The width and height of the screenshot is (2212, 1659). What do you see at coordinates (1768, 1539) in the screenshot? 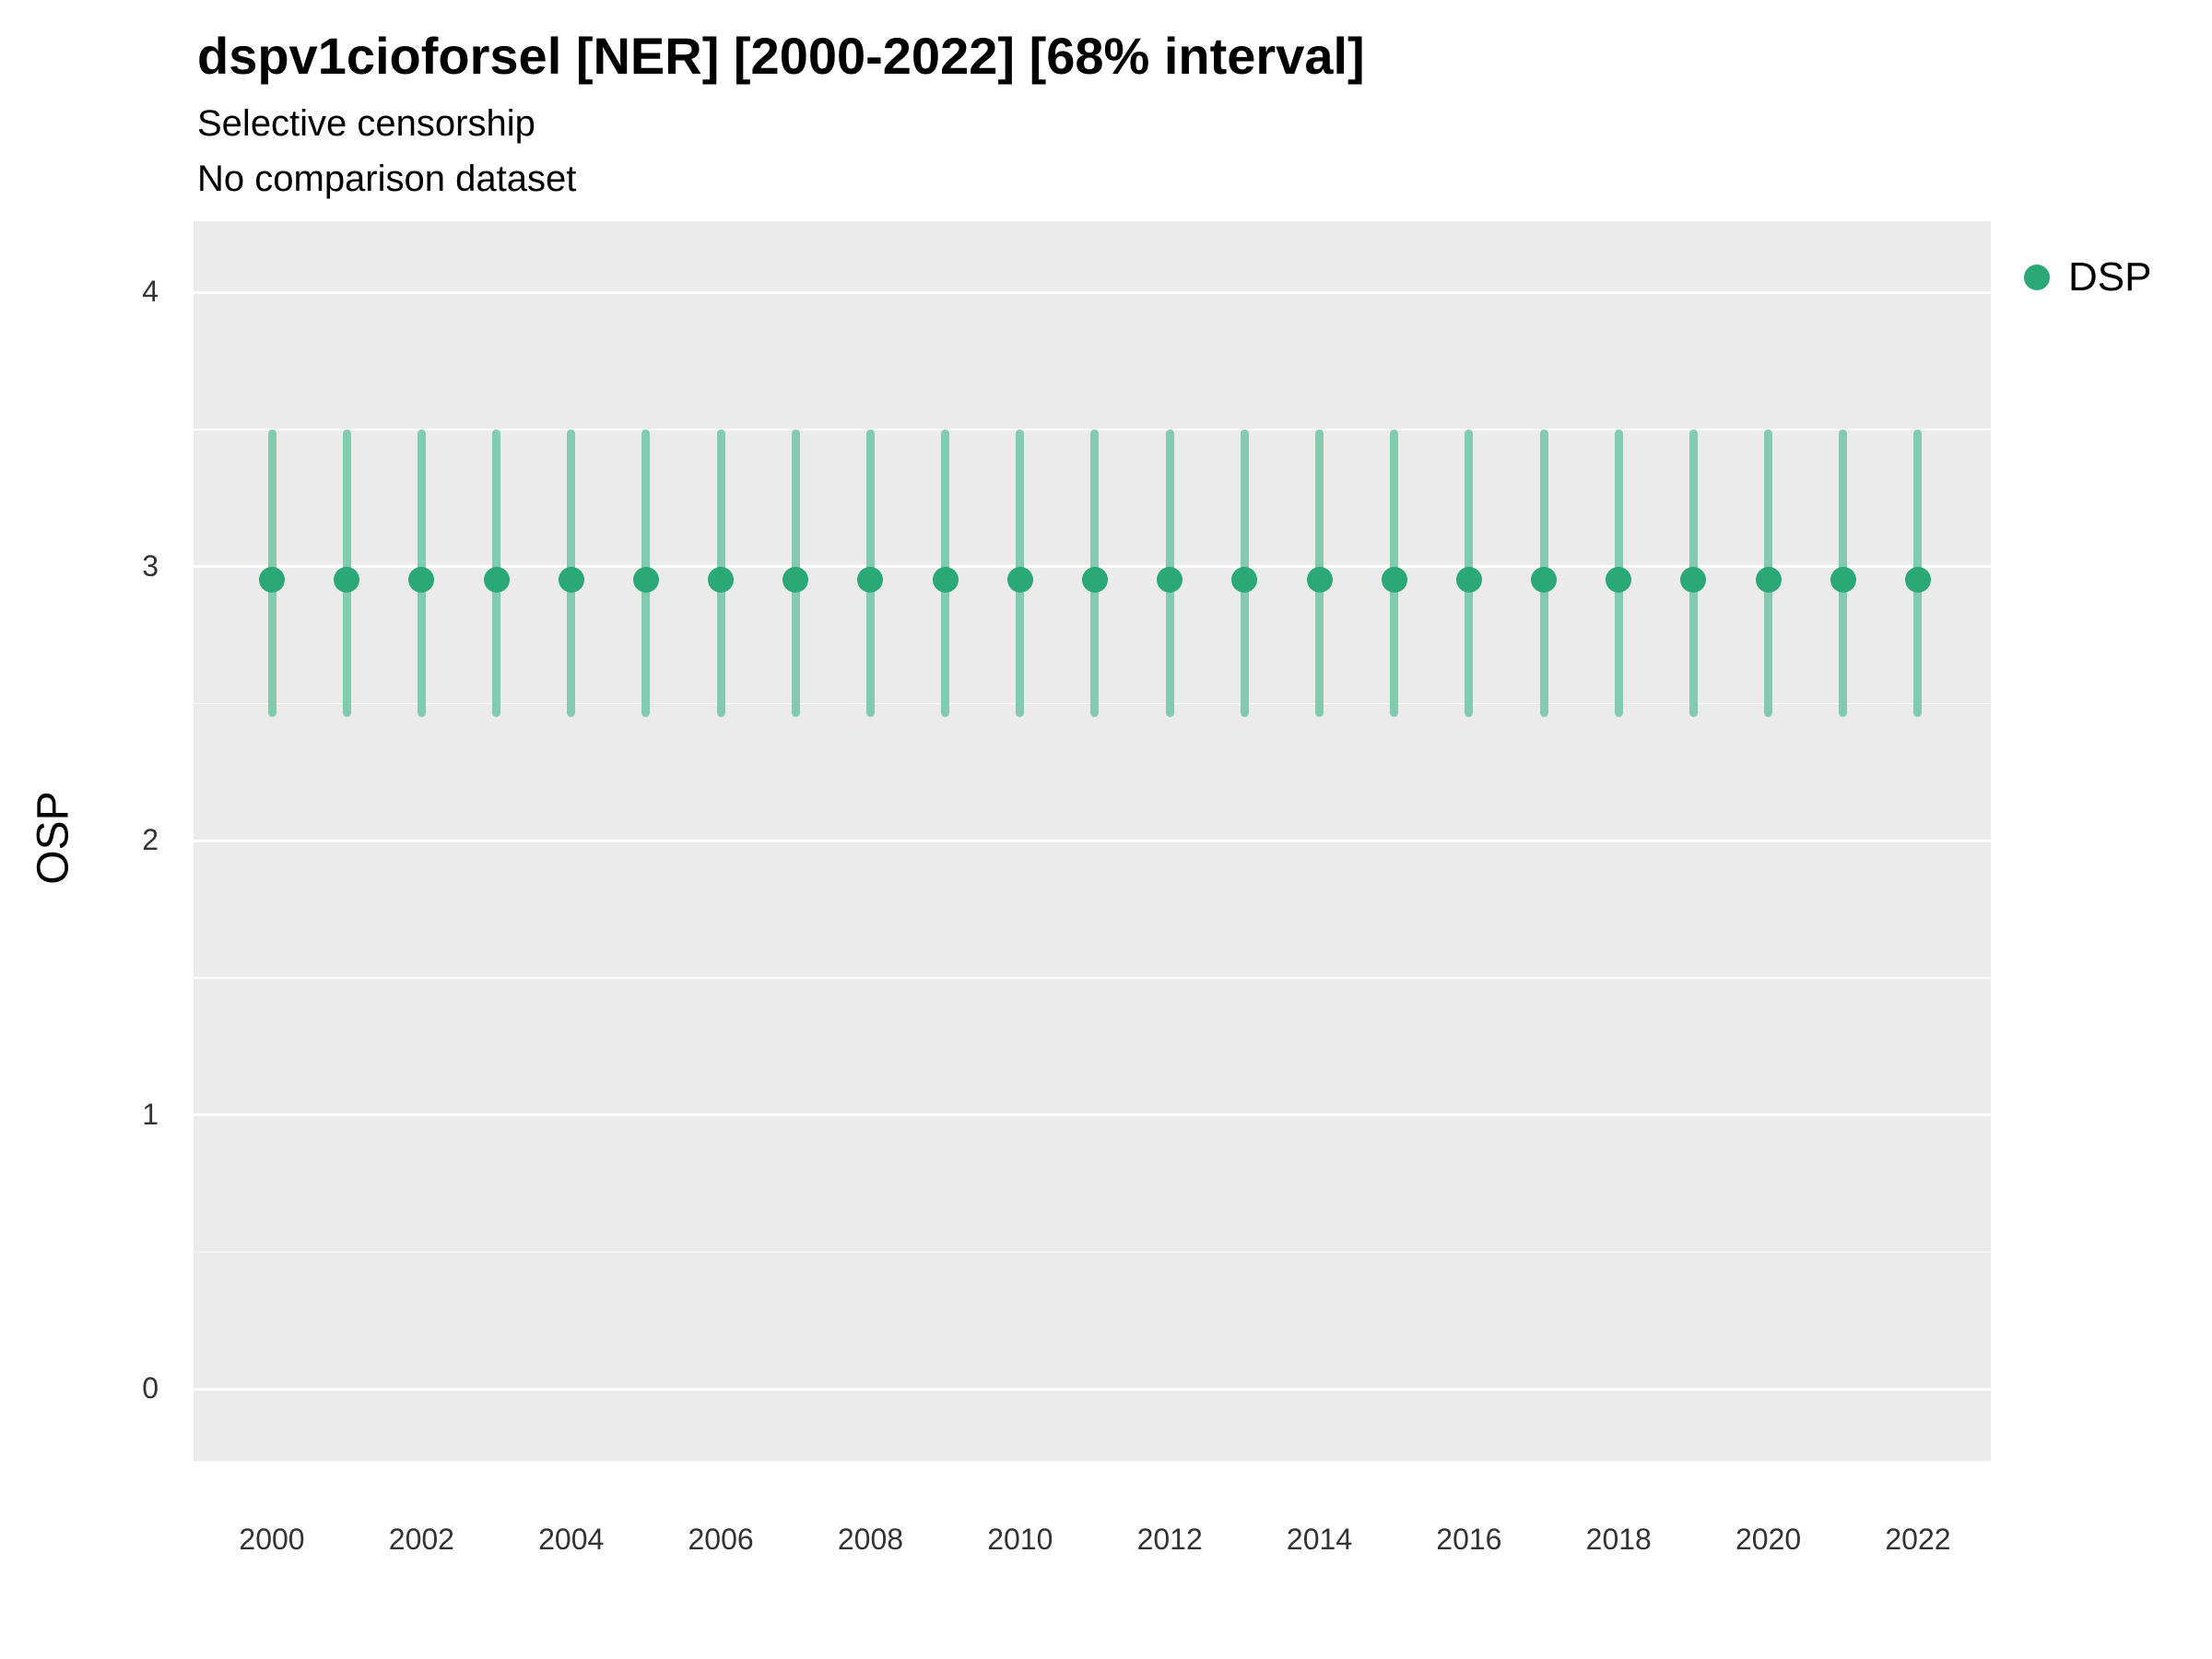
I see `x-tick-label: 2020` at bounding box center [1768, 1539].